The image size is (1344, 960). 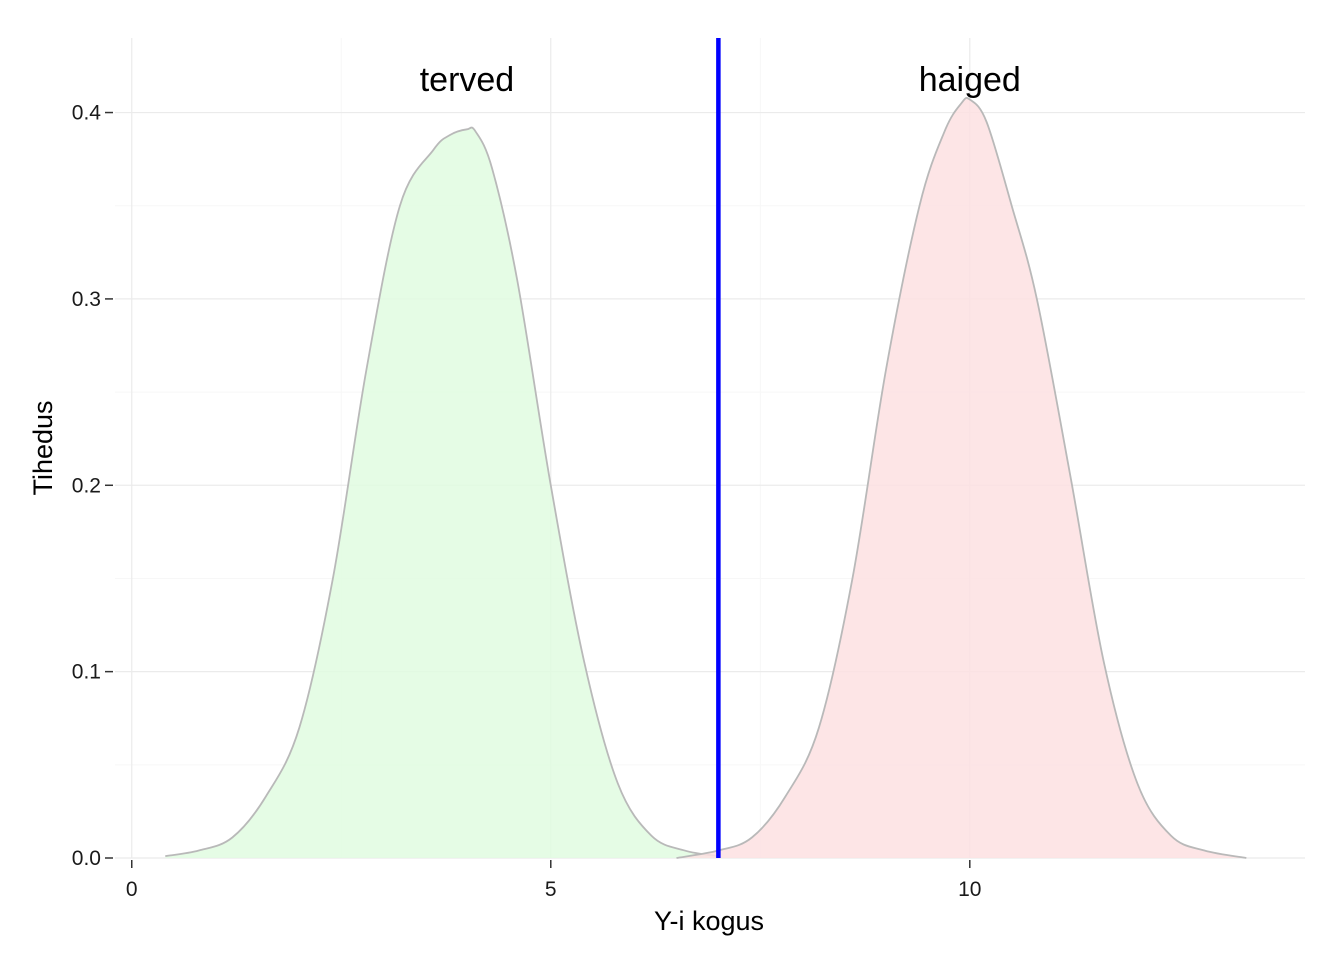 I want to click on y-tick-label: 0.1, so click(x=86, y=672).